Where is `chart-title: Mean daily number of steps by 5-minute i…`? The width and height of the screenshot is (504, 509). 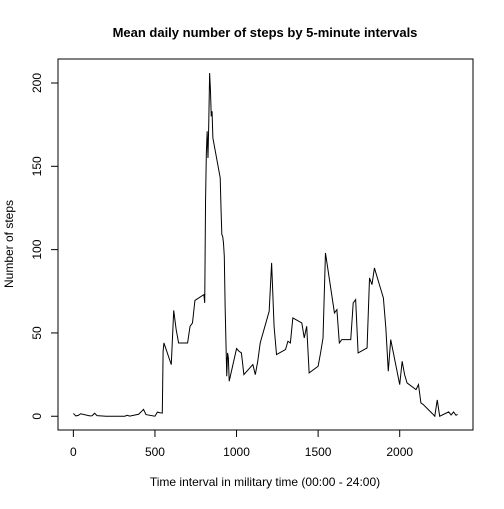 chart-title: Mean daily number of steps by 5-minute i… is located at coordinates (265, 32).